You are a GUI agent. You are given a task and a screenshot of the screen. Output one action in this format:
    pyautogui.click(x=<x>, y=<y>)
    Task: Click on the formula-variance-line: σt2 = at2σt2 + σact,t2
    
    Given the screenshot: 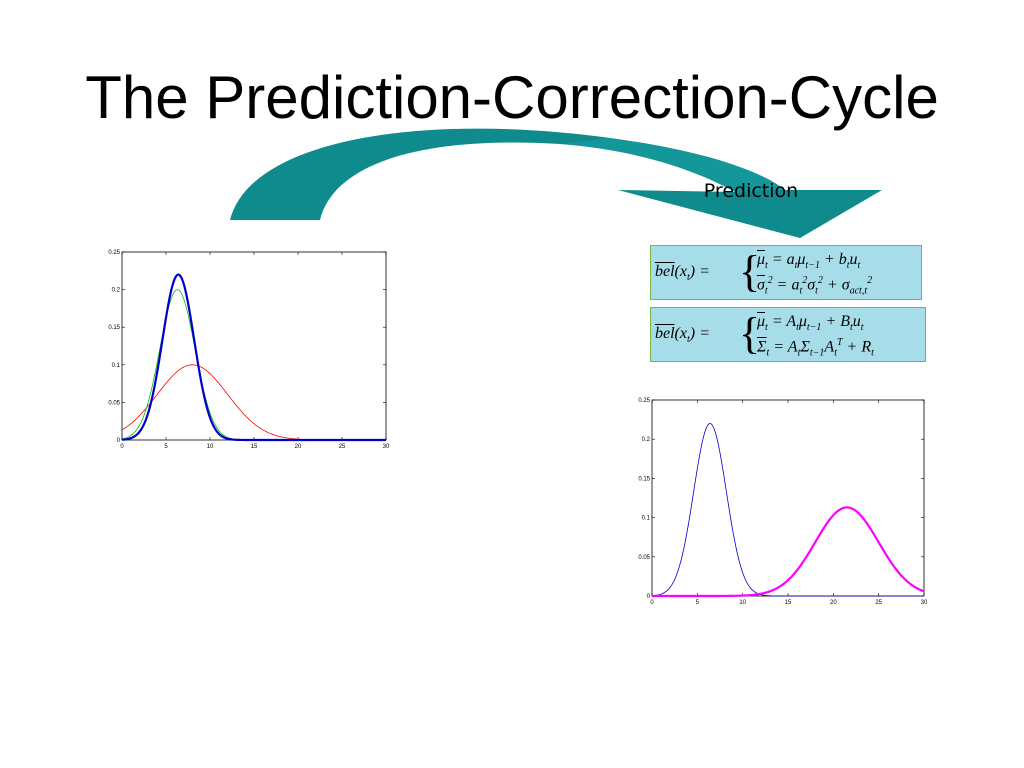 What is the action you would take?
    pyautogui.click(x=815, y=286)
    